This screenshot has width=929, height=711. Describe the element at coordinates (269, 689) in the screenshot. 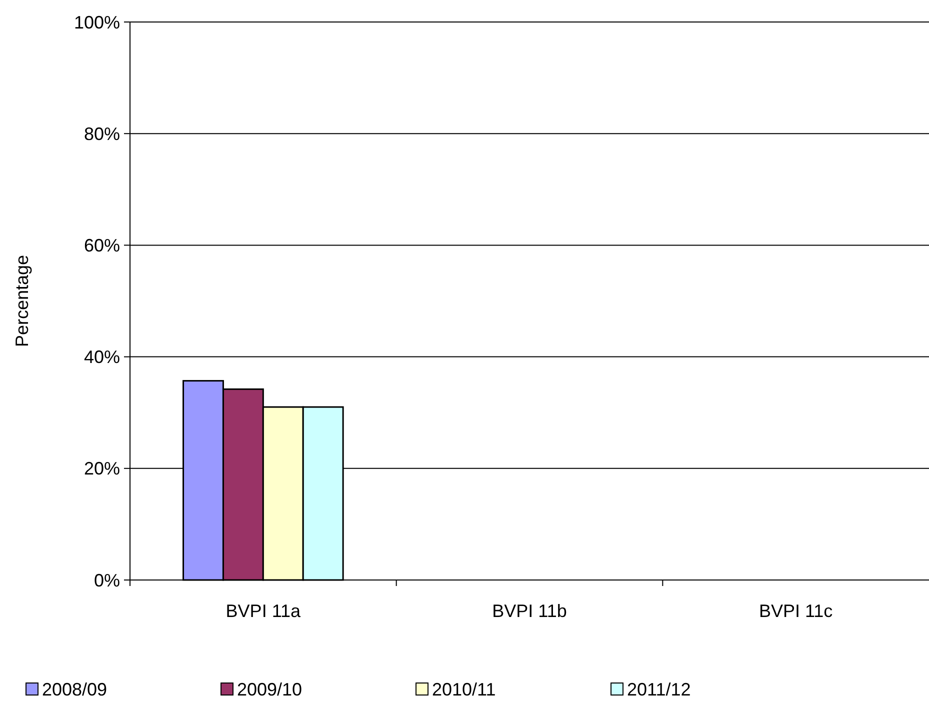

I see `legend-label: 2009/10` at that location.